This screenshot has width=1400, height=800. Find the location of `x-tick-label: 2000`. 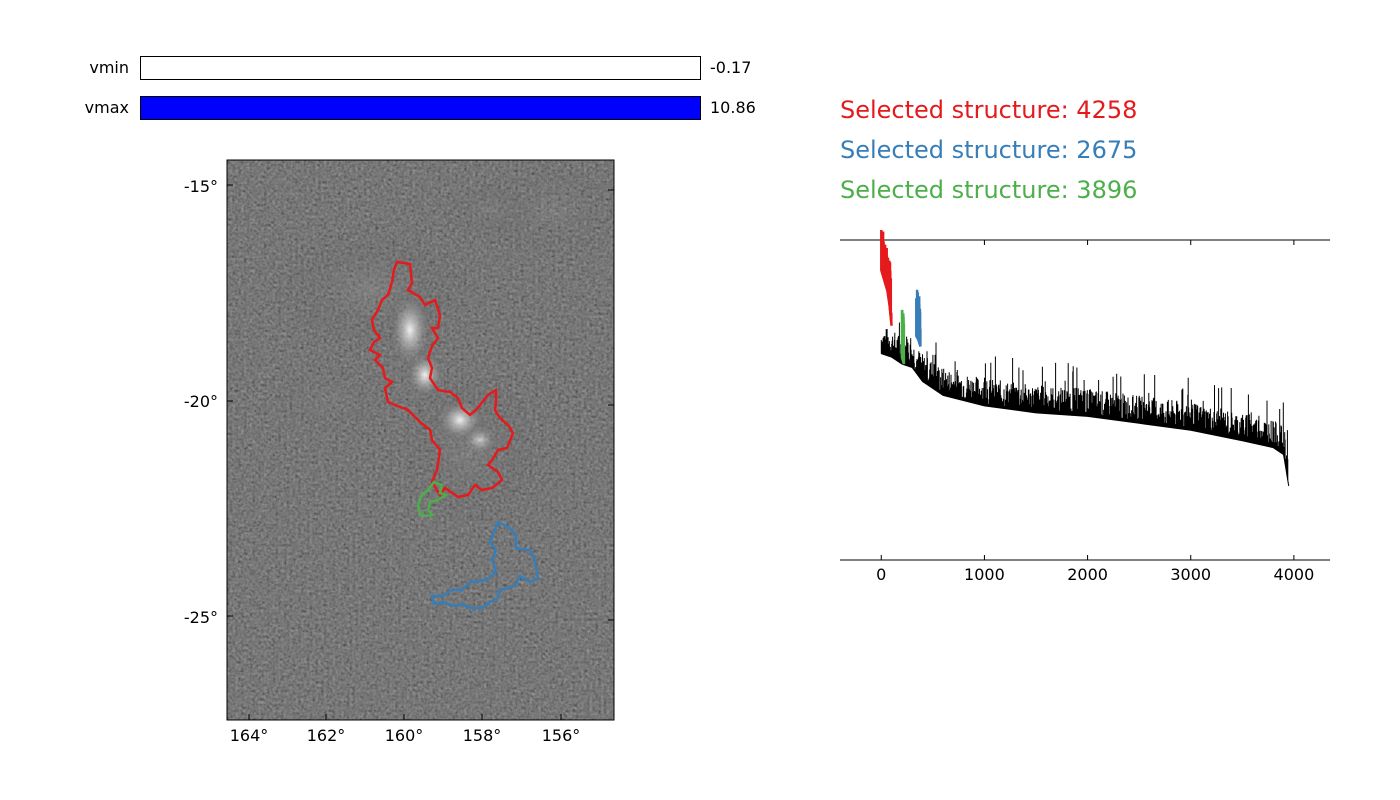

x-tick-label: 2000 is located at coordinates (1087, 574).